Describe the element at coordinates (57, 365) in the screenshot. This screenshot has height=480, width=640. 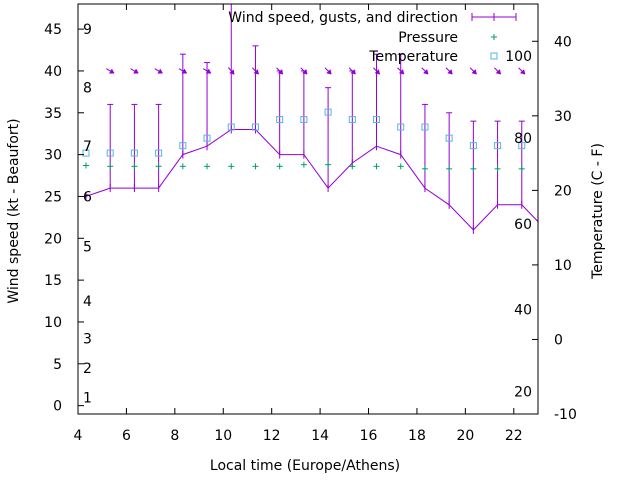
I see `y-left-tick-label: 5` at that location.